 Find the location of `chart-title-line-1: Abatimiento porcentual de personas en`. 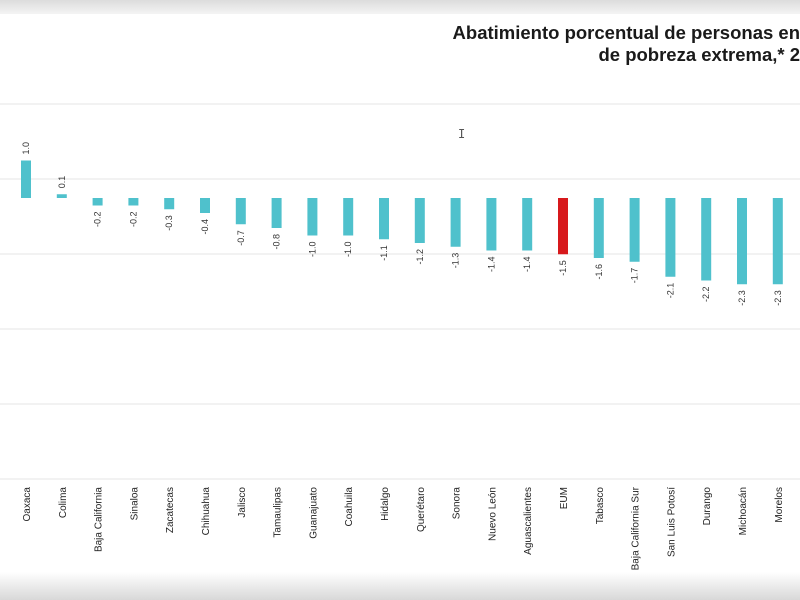

chart-title-line-1: Abatimiento porcentual de personas en is located at coordinates (626, 32).